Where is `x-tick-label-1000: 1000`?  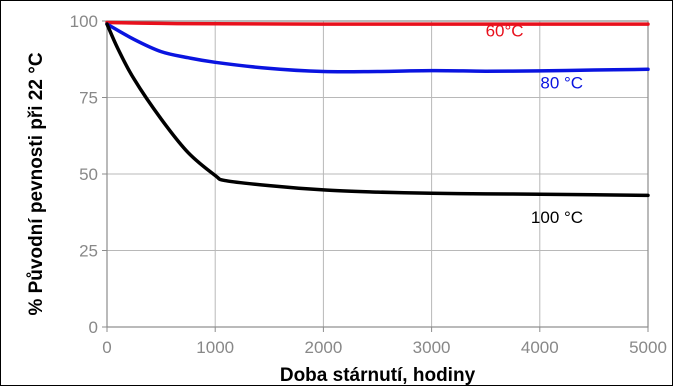
x-tick-label-1000: 1000 is located at coordinates (215, 347).